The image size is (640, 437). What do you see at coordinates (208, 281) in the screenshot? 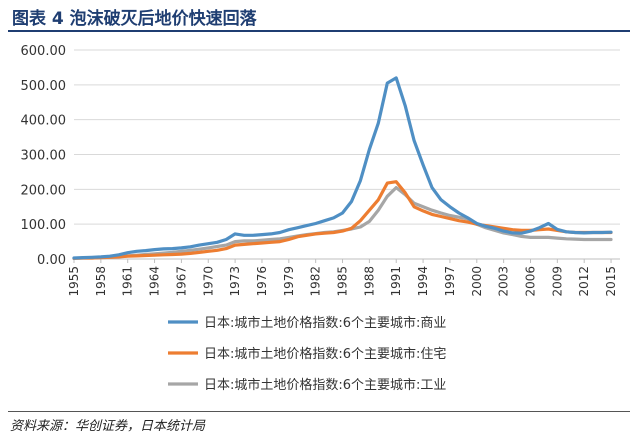
I see `x-tick-label: 1970` at bounding box center [208, 281].